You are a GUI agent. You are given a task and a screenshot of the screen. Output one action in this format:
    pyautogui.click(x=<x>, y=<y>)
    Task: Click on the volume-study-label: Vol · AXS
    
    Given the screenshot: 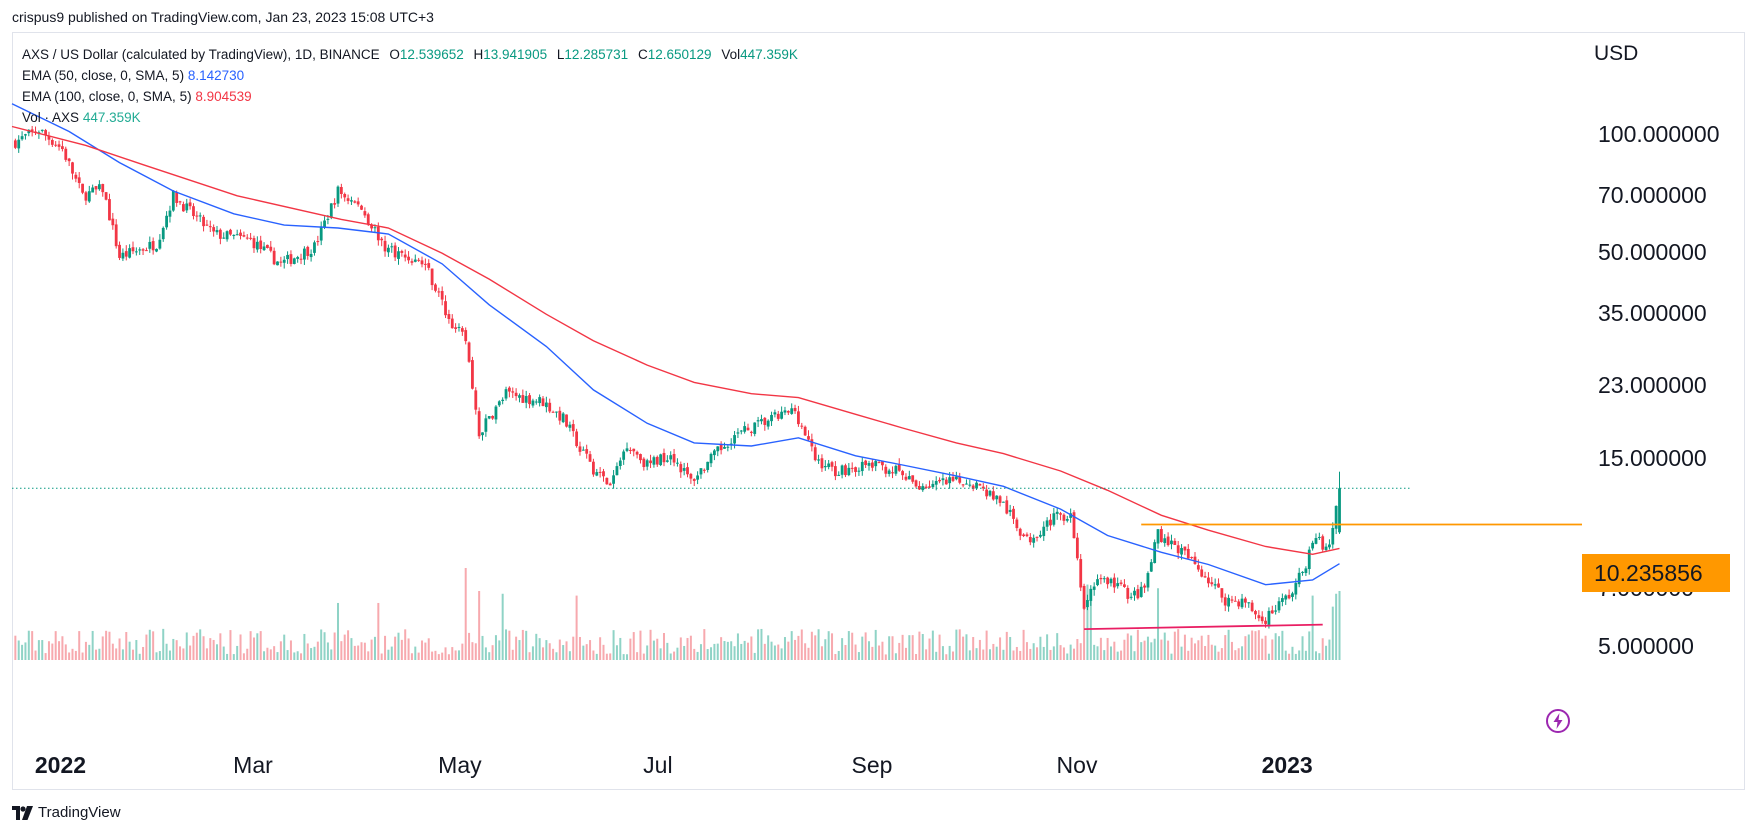 What is the action you would take?
    pyautogui.click(x=51, y=117)
    